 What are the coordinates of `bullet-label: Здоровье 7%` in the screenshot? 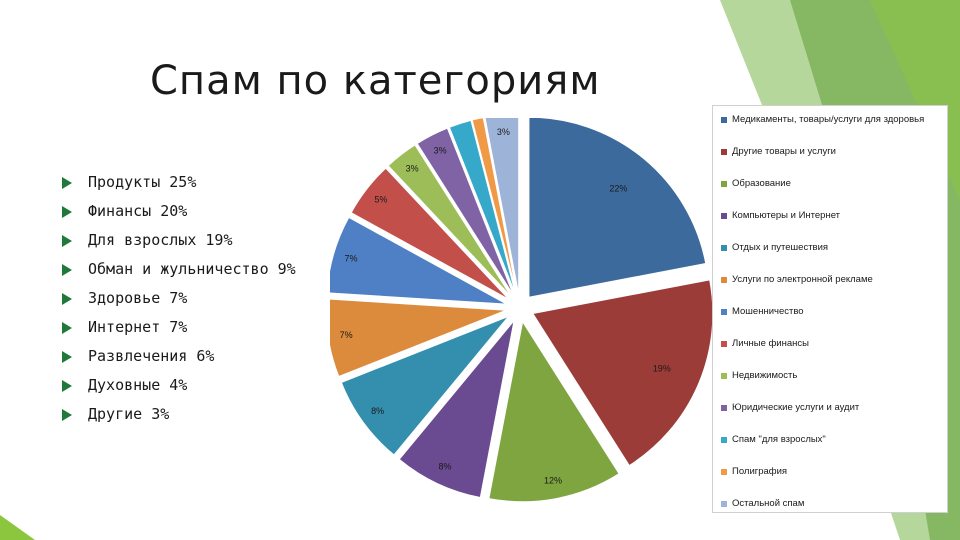 It's located at (138, 298).